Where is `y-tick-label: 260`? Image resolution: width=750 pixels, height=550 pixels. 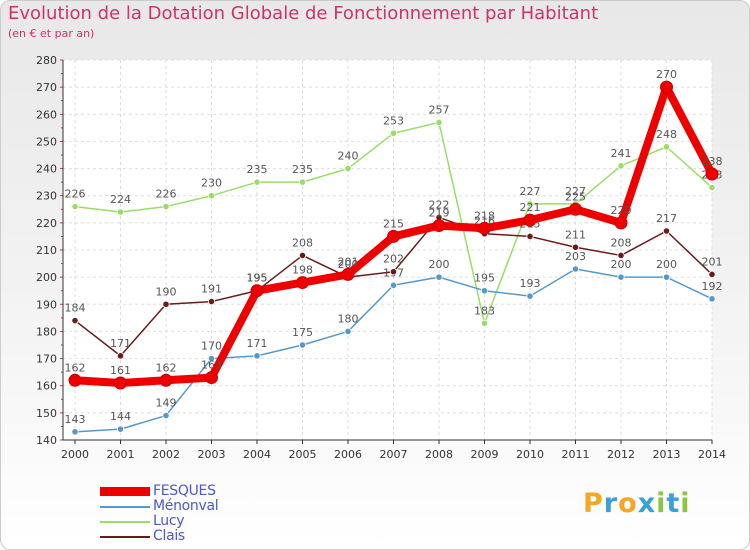 y-tick-label: 260 is located at coordinates (46, 114).